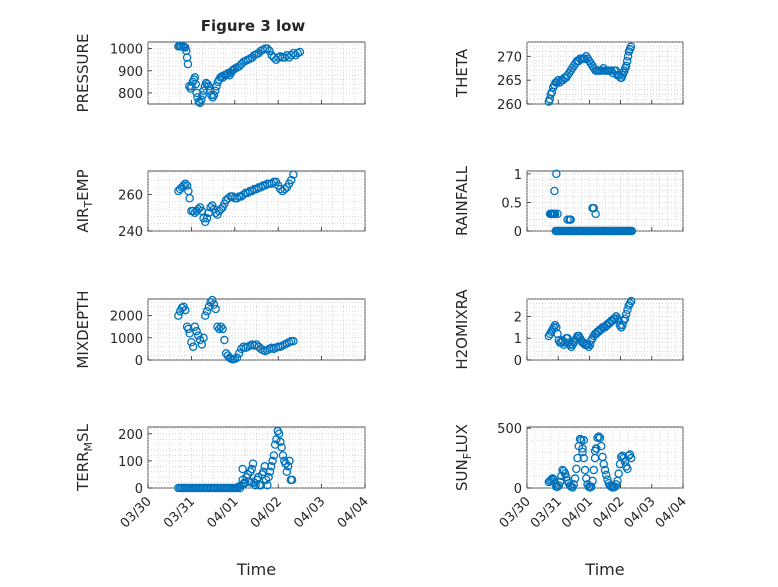 The height and width of the screenshot is (587, 778). What do you see at coordinates (462, 329) in the screenshot?
I see `y-axis-label: H2OMIXRA` at bounding box center [462, 329].